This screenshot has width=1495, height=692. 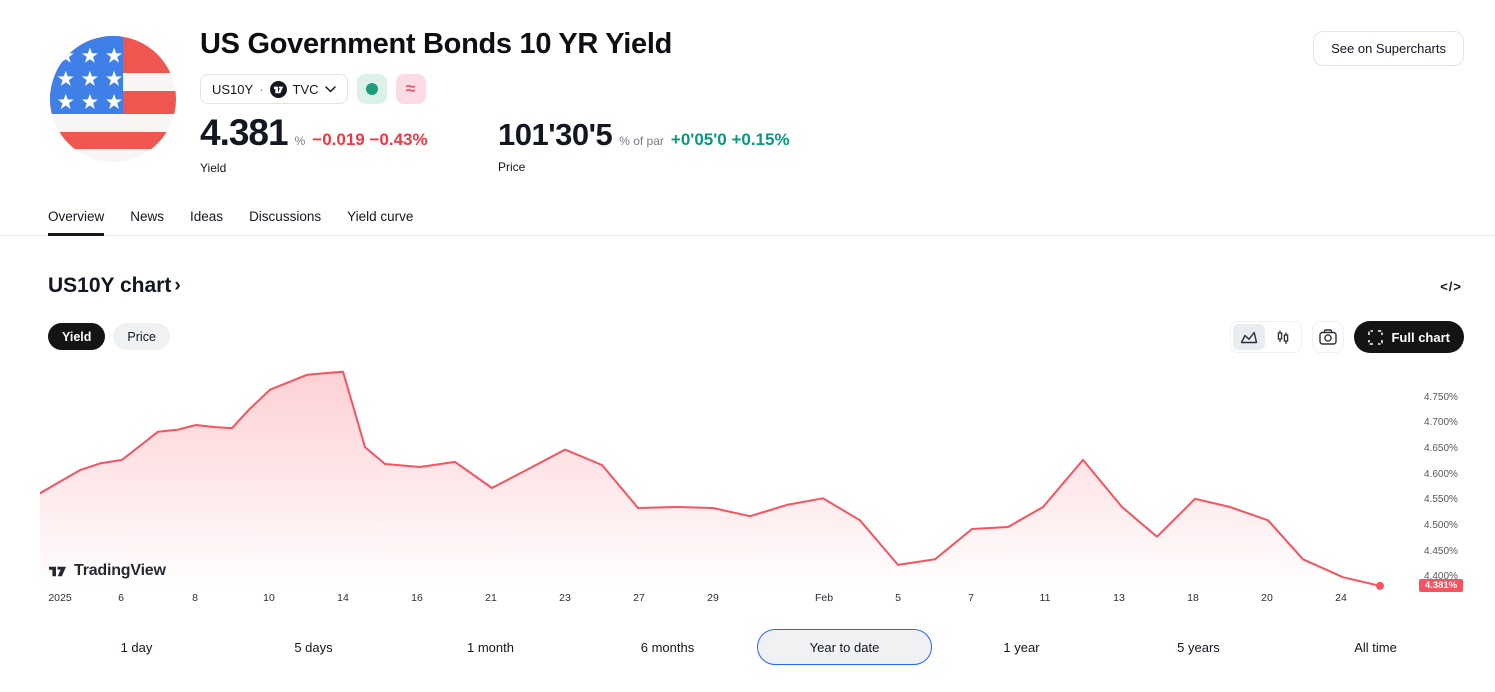 What do you see at coordinates (1388, 48) in the screenshot?
I see `see-on-supercharts-button: See on Supercharts` at bounding box center [1388, 48].